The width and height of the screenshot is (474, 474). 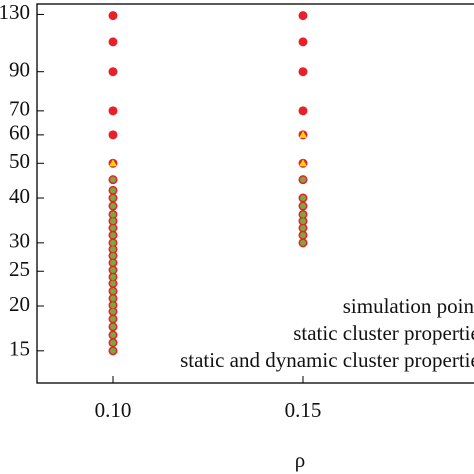 What do you see at coordinates (19, 349) in the screenshot?
I see `y-tick-label: 15` at bounding box center [19, 349].